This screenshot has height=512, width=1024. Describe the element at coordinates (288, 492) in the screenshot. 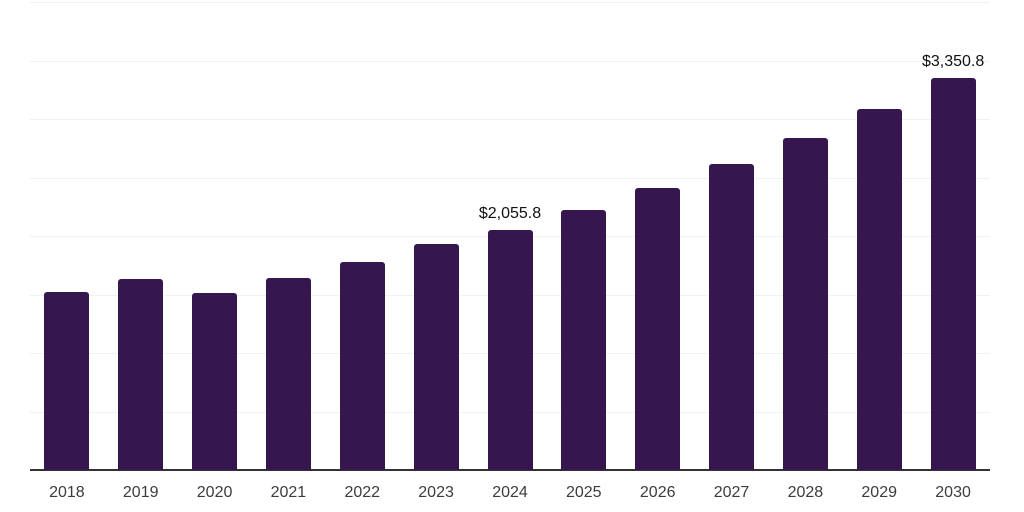

I see `x-tick-label-2021: 2021` at that location.